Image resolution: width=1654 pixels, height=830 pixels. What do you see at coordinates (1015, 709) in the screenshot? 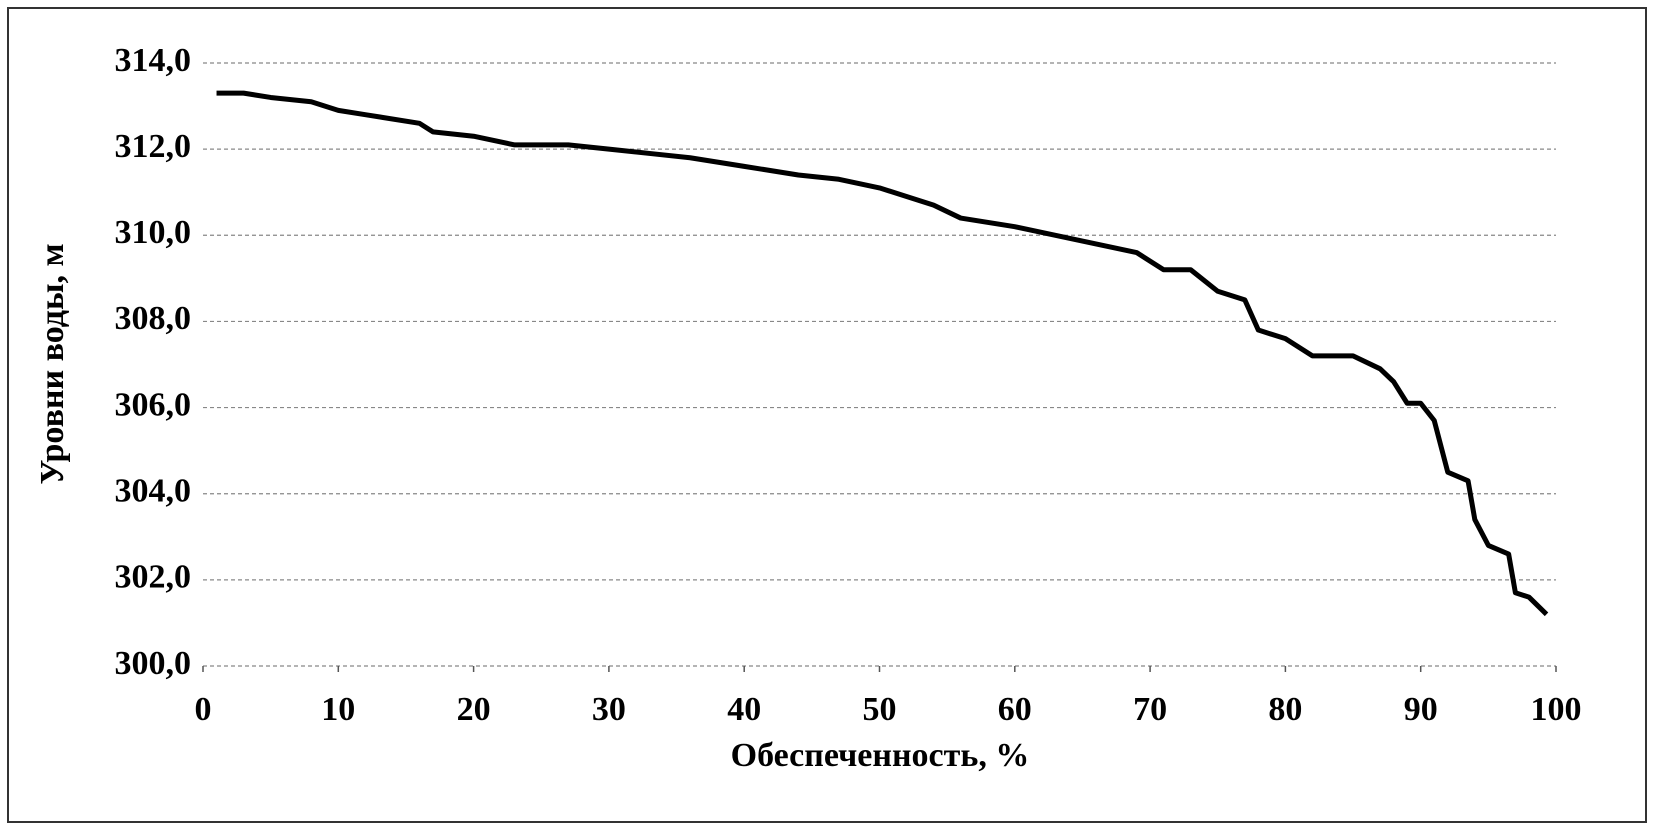
I see `x-tick-label: 60` at bounding box center [1015, 709].